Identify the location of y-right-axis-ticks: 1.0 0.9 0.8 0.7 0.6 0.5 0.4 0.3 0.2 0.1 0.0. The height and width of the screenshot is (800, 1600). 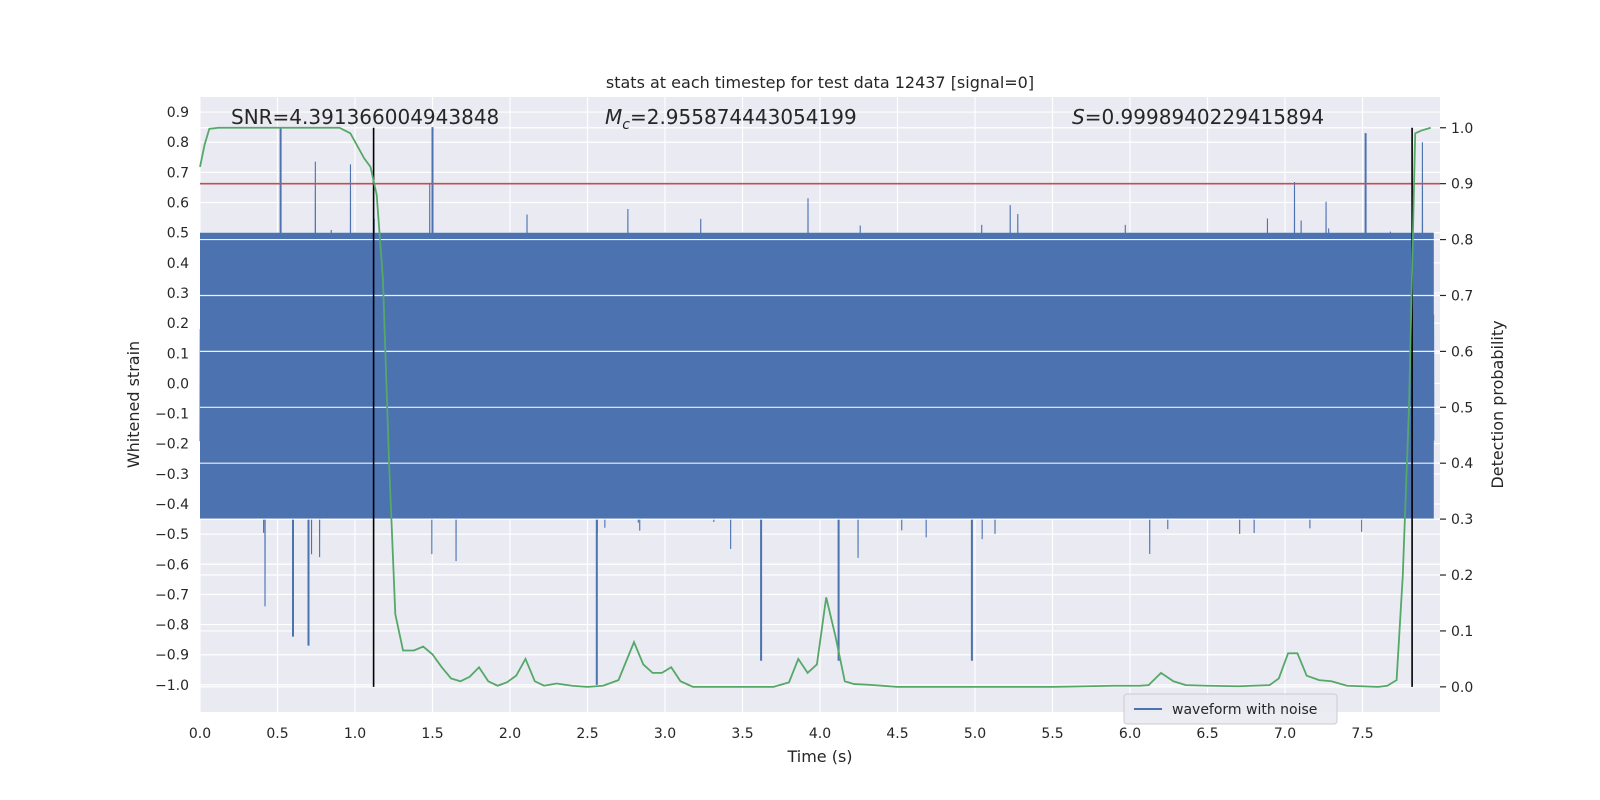
(1456, 408).